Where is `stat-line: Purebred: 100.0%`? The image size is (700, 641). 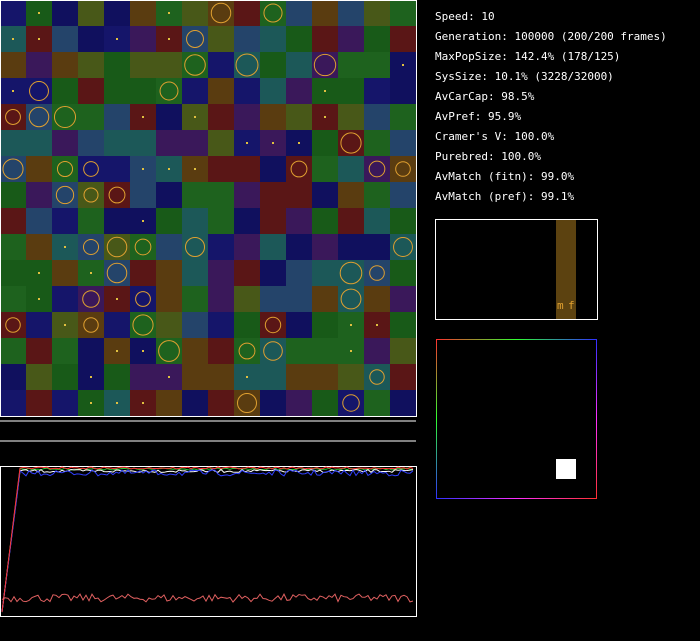 stat-line: Purebred: 100.0% is located at coordinates (488, 156).